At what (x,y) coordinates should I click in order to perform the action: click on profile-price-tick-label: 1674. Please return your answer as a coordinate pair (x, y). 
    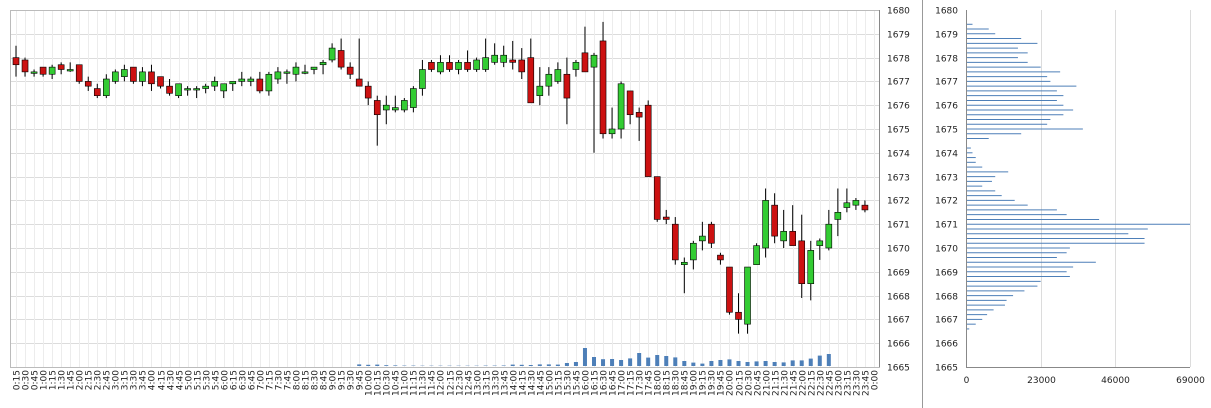
    Looking at the image, I should click on (946, 155).